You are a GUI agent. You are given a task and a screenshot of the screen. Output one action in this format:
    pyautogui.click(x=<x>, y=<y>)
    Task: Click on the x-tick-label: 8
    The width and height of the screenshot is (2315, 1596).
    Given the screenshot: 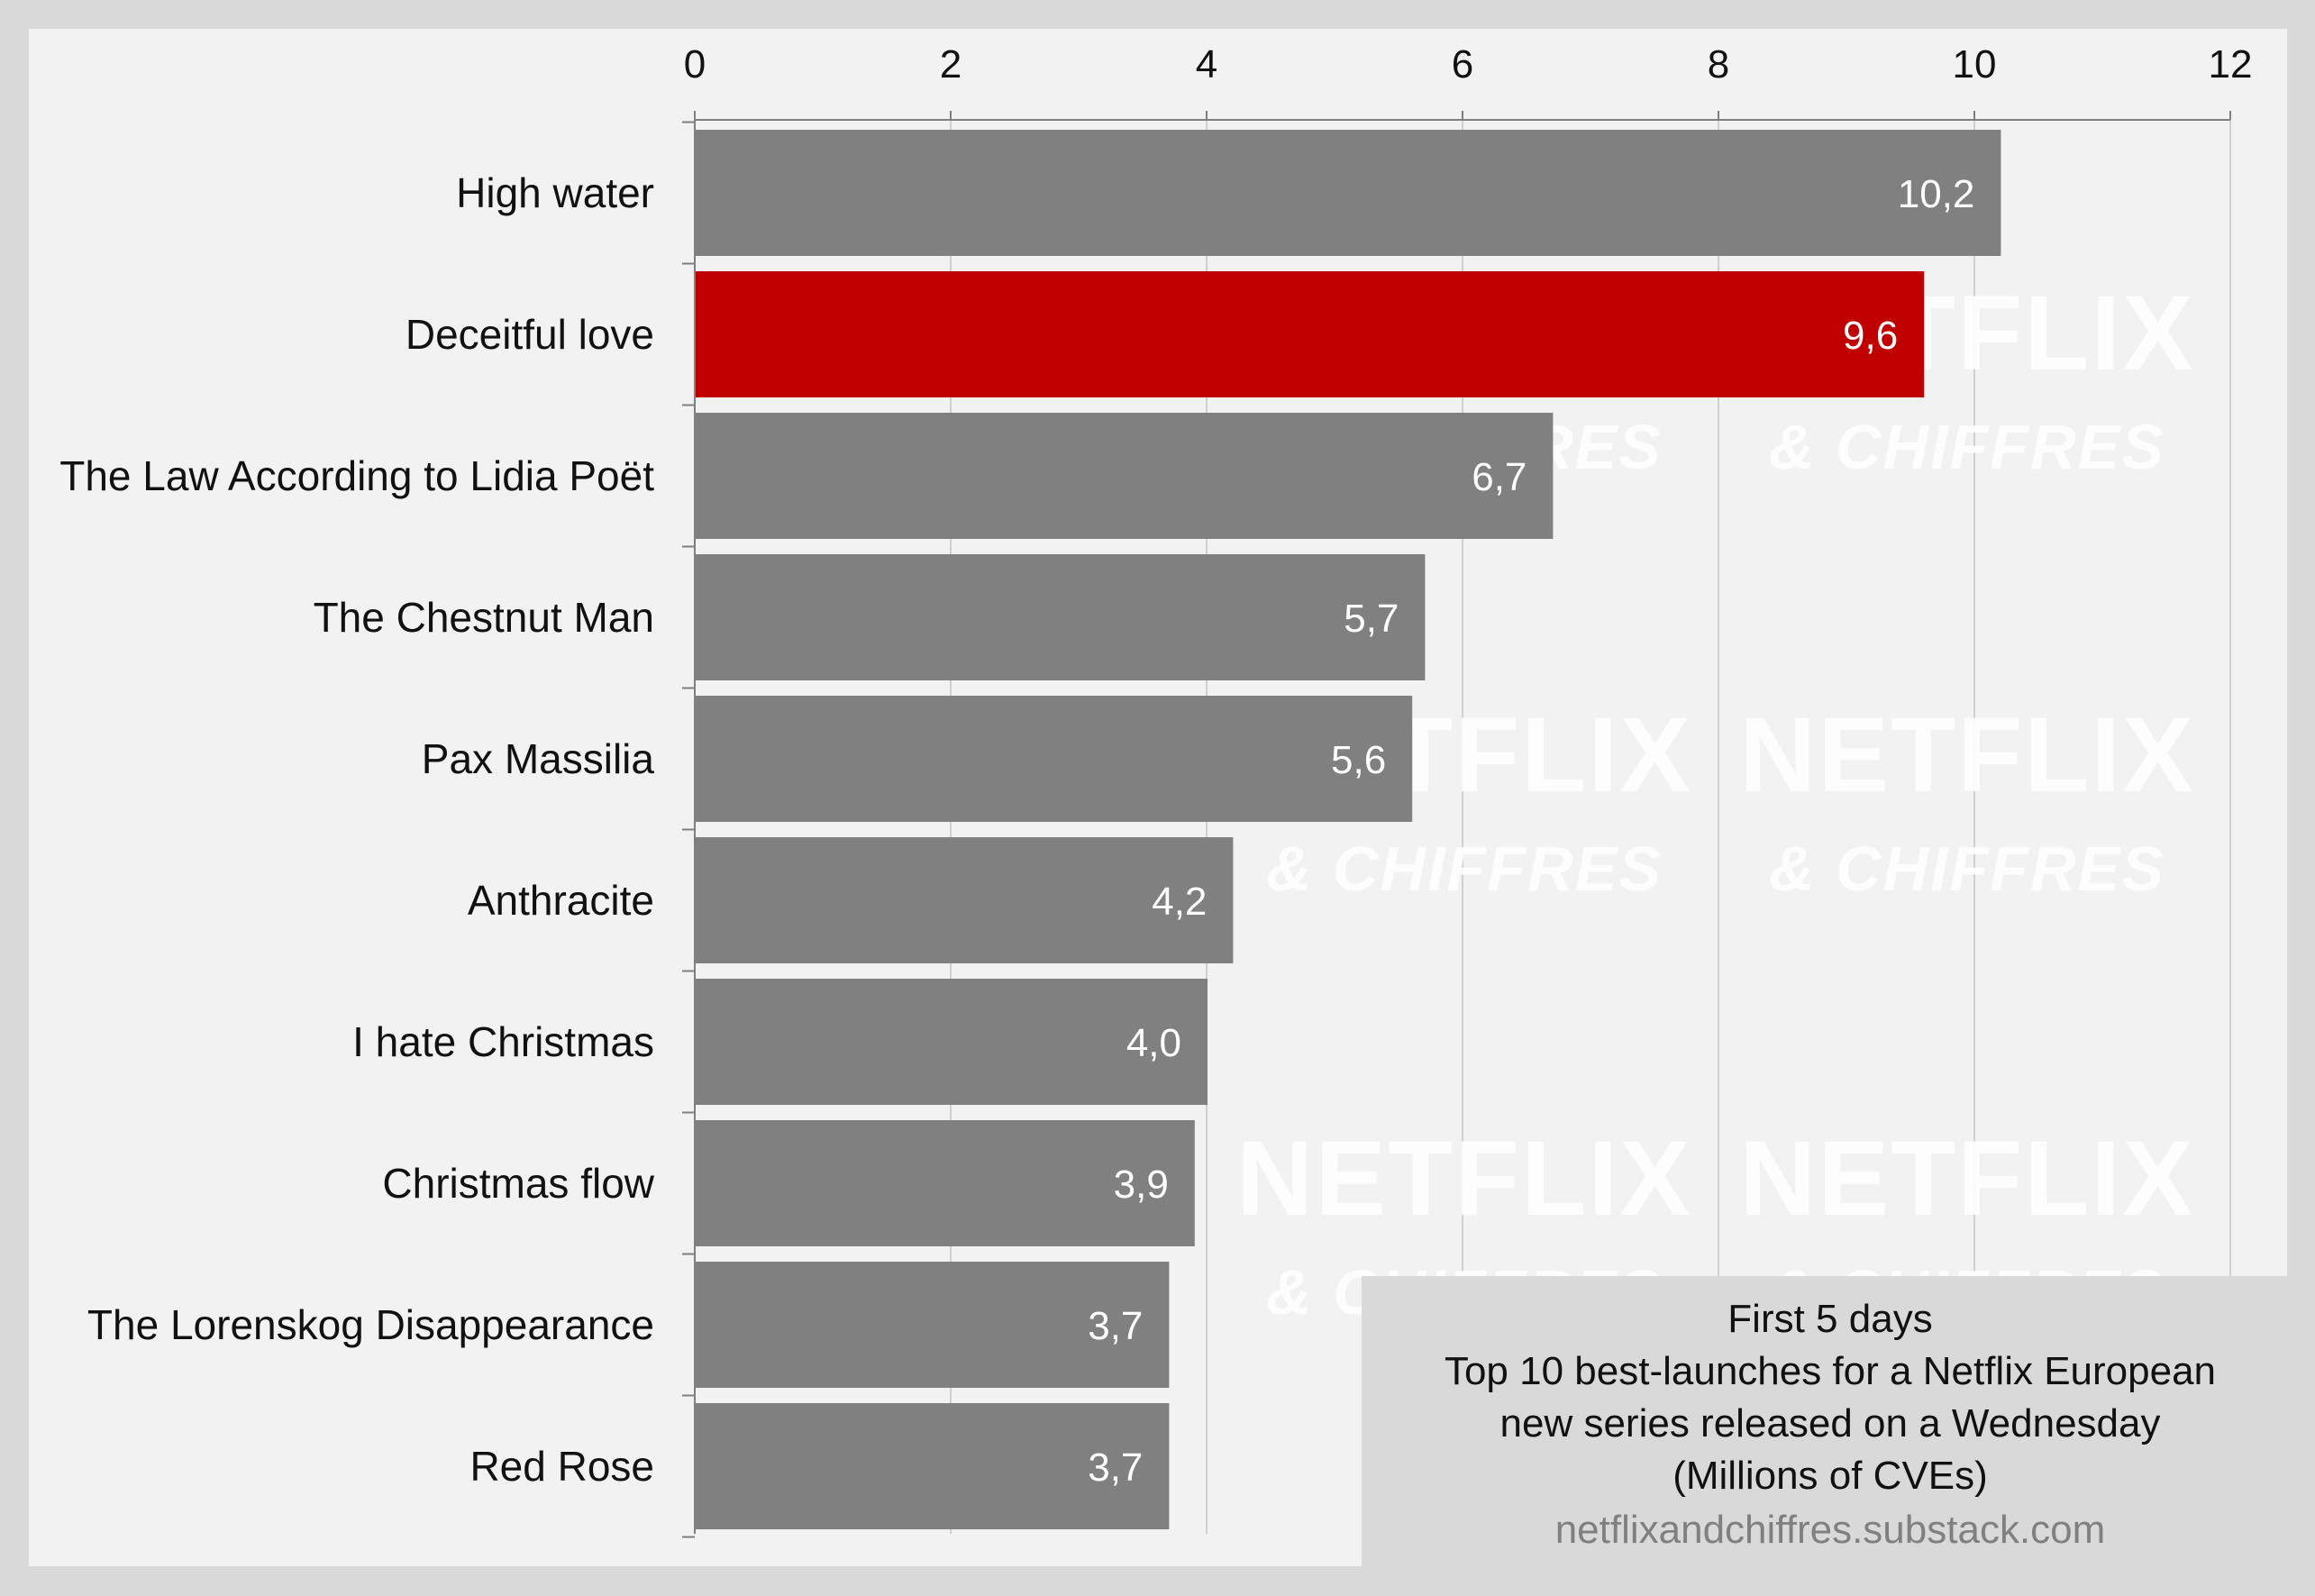 What is the action you would take?
    pyautogui.click(x=1718, y=64)
    